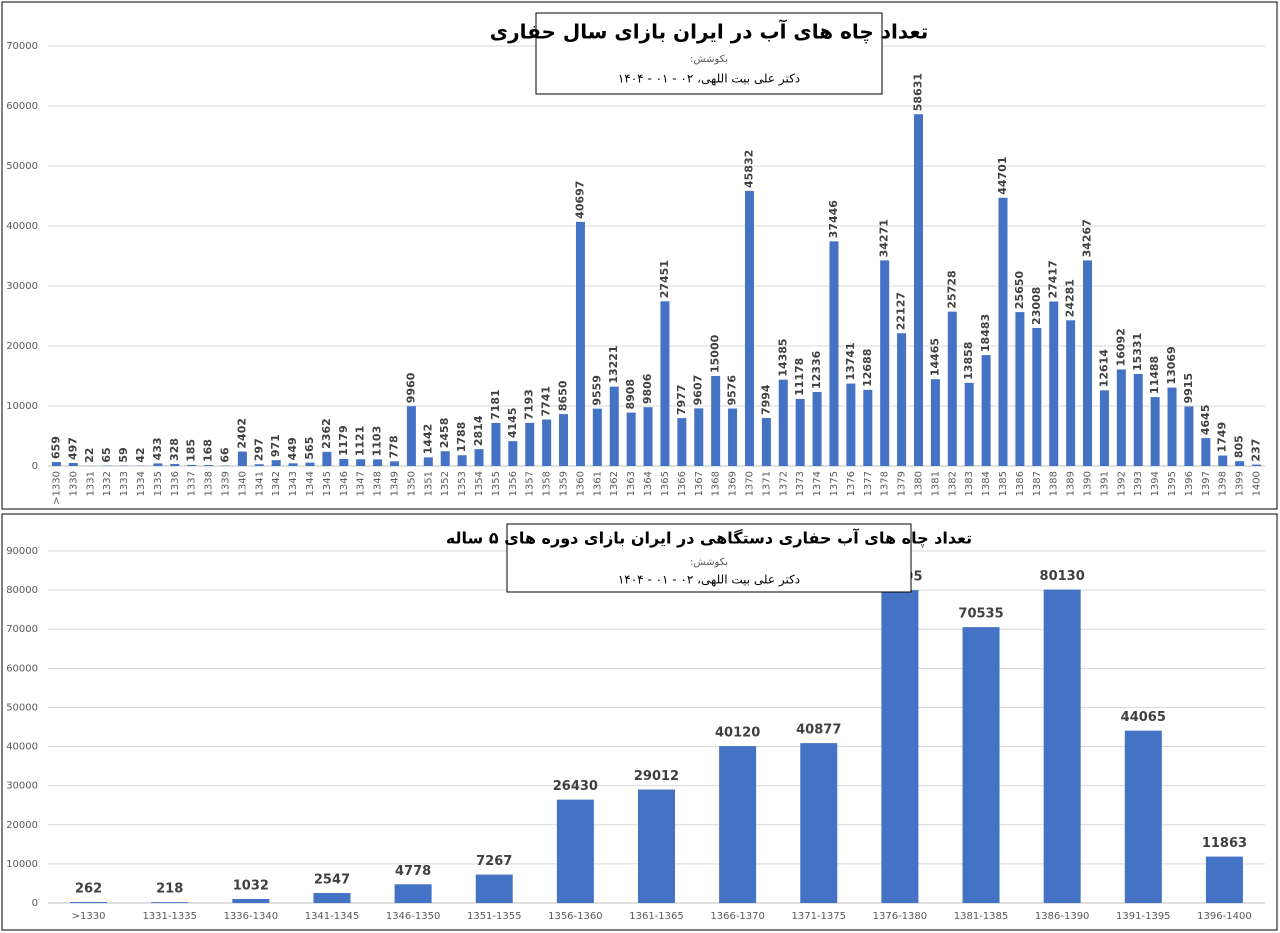 The image size is (1280, 933). I want to click on x-tick-label: 1376, so click(851, 483).